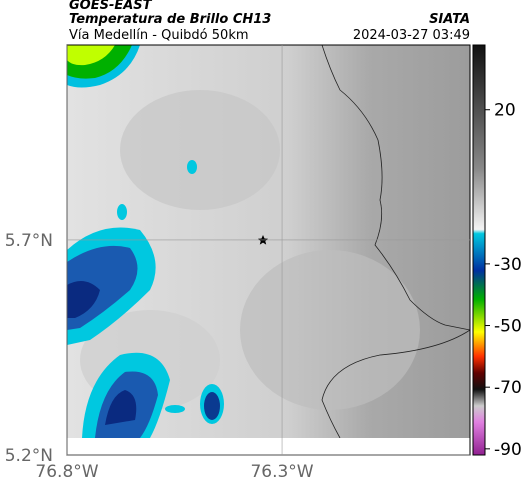 The height and width of the screenshot is (491, 526). I want to click on subtitle: Vía Medellín - Quibdó 50km, so click(159, 35).